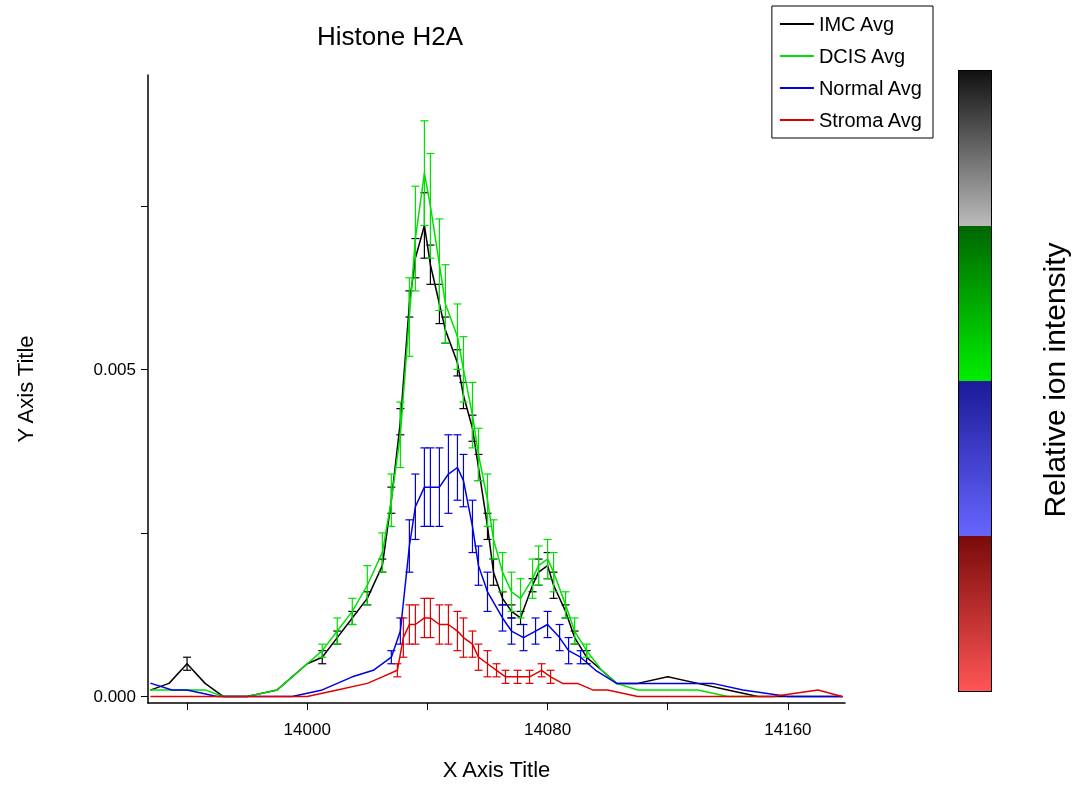  What do you see at coordinates (496, 769) in the screenshot?
I see `x-axis-title: X Axis Title` at bounding box center [496, 769].